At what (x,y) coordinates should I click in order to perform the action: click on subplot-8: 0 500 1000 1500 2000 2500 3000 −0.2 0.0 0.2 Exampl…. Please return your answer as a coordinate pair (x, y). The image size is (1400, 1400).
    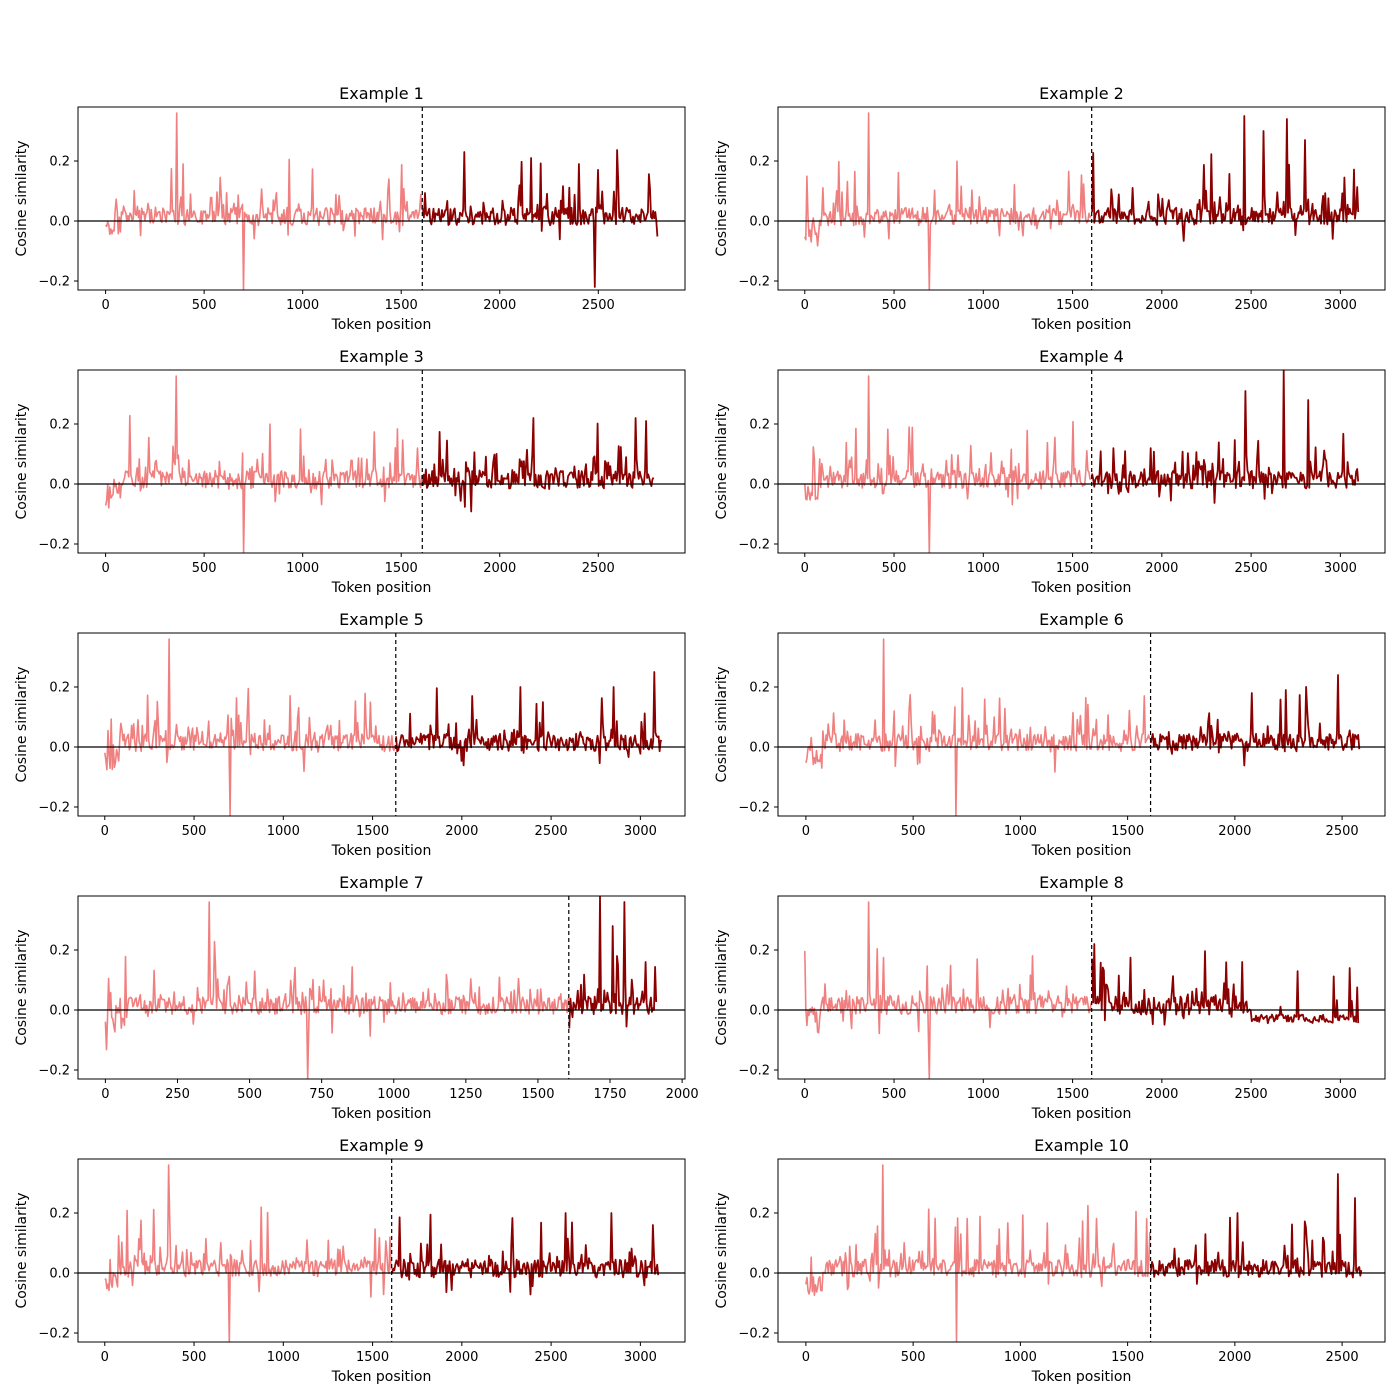
    Looking at the image, I should click on (1050, 997).